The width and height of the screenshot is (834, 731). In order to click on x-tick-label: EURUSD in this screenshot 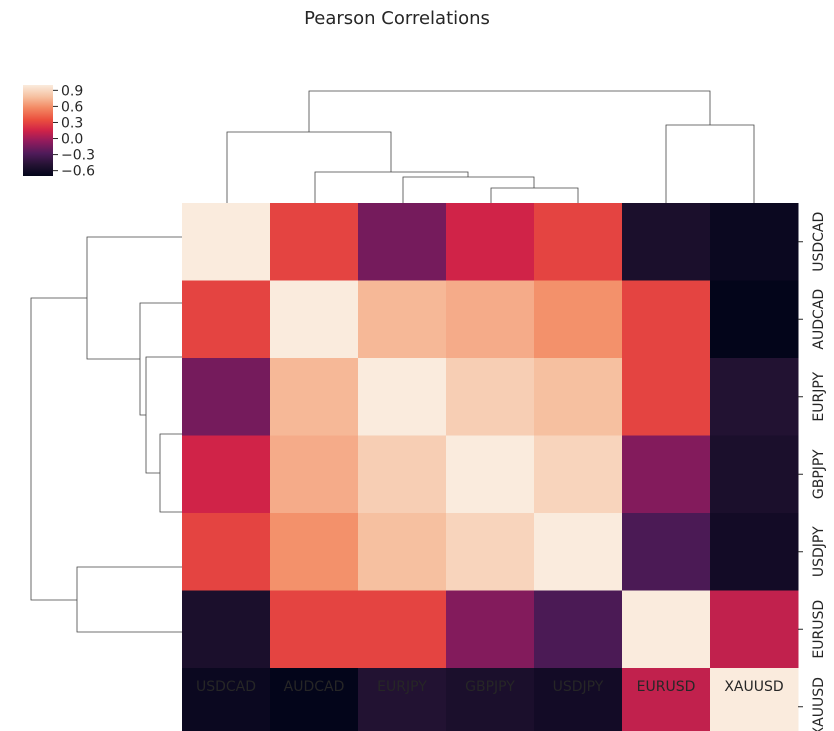, I will do `click(666, 687)`.